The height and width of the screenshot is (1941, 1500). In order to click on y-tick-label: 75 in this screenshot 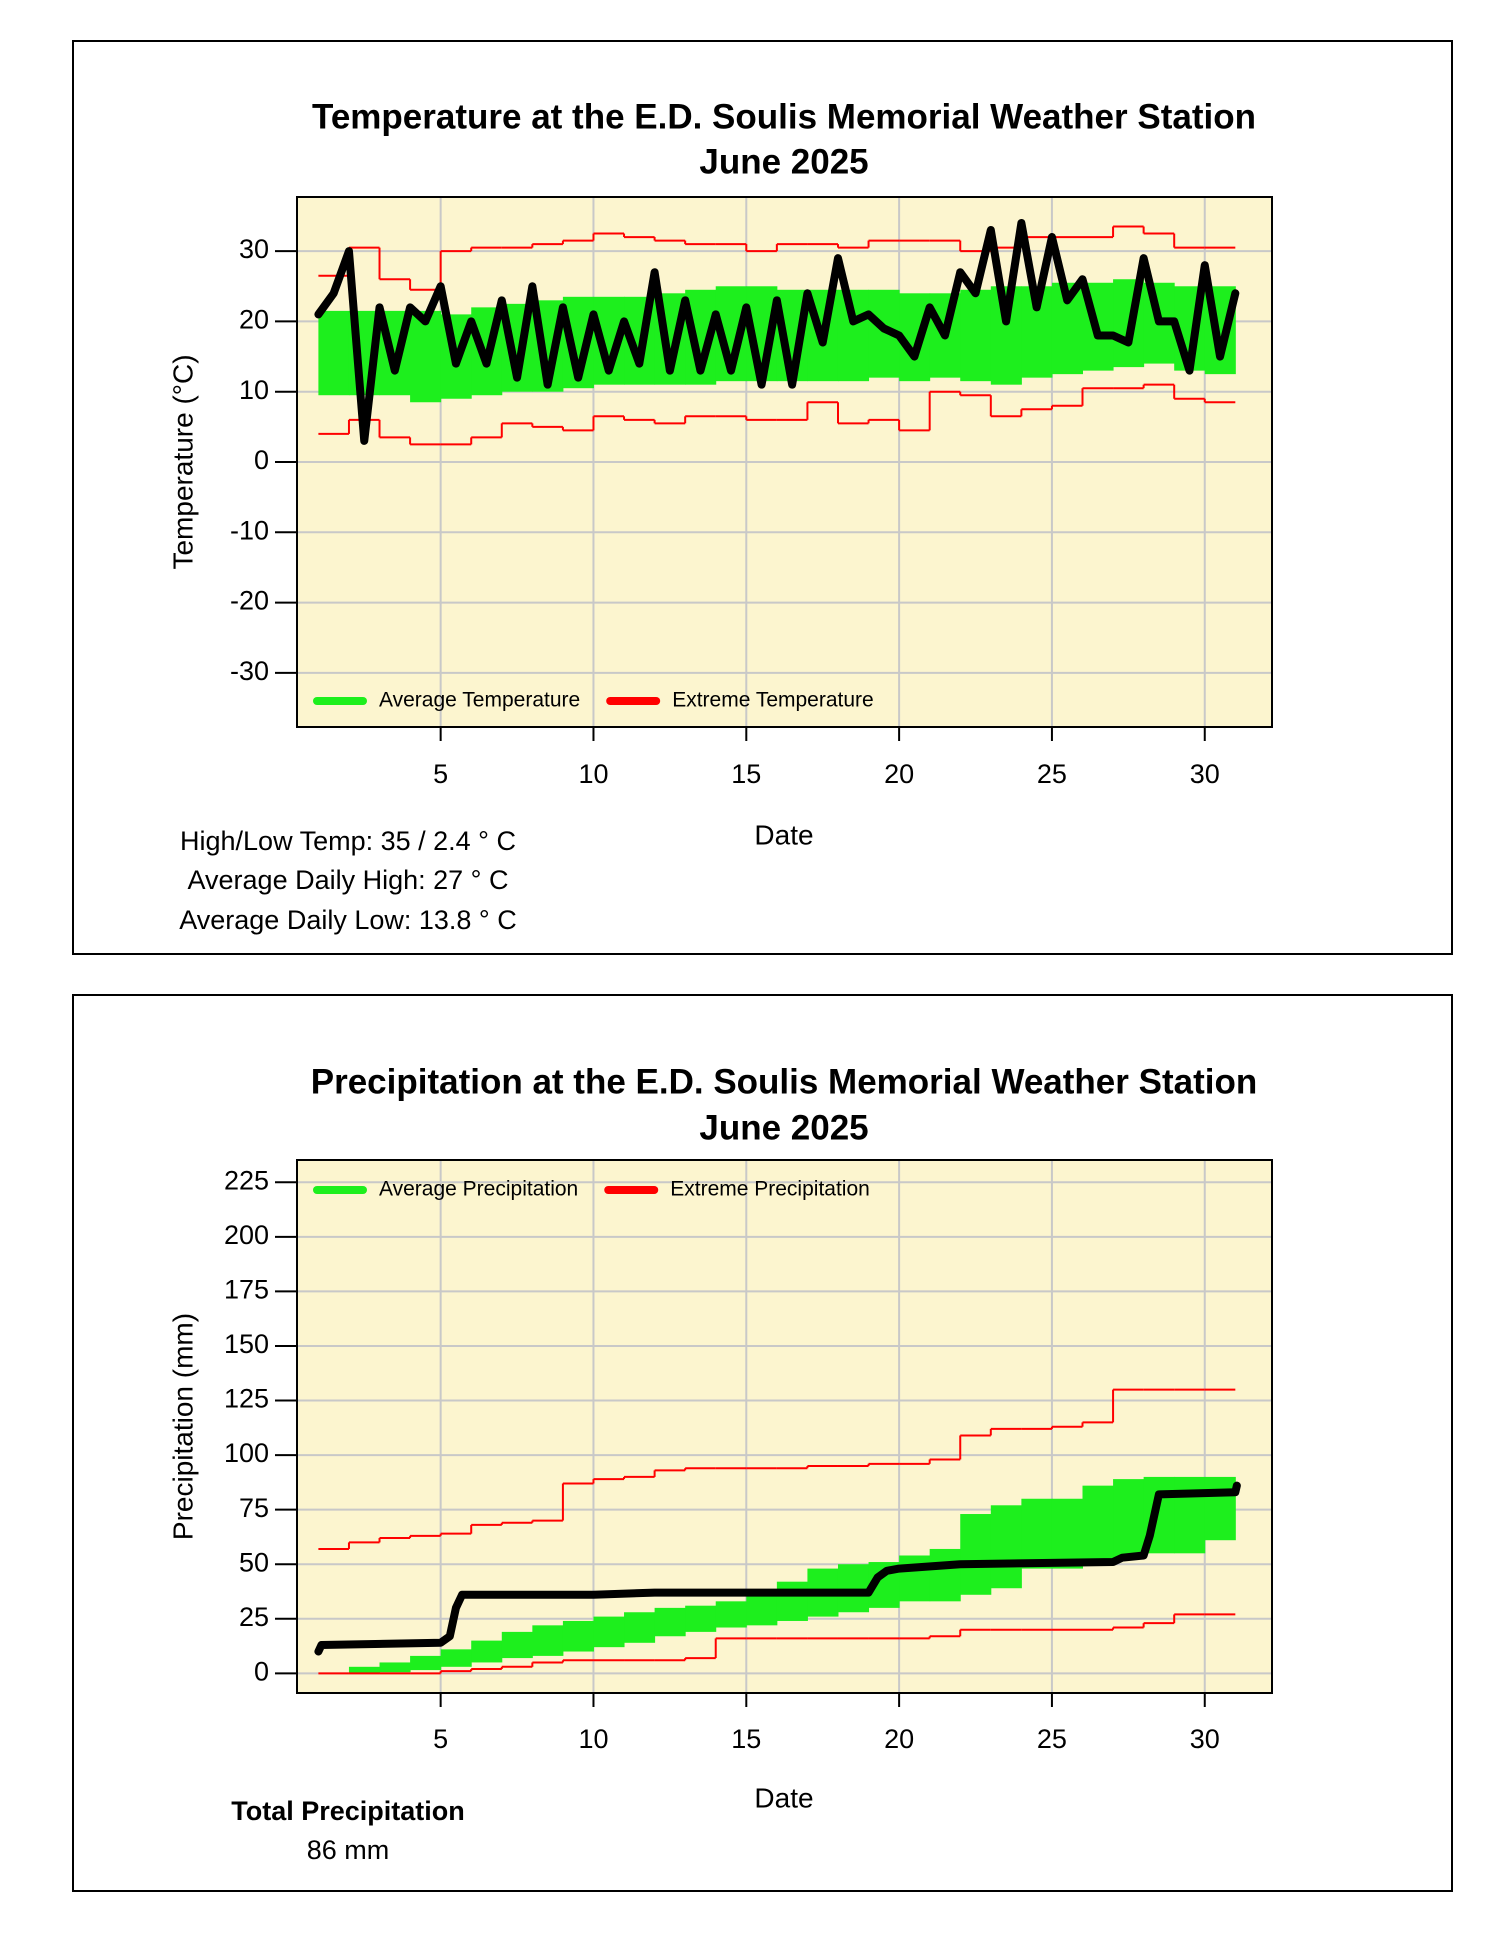, I will do `click(254, 1508)`.